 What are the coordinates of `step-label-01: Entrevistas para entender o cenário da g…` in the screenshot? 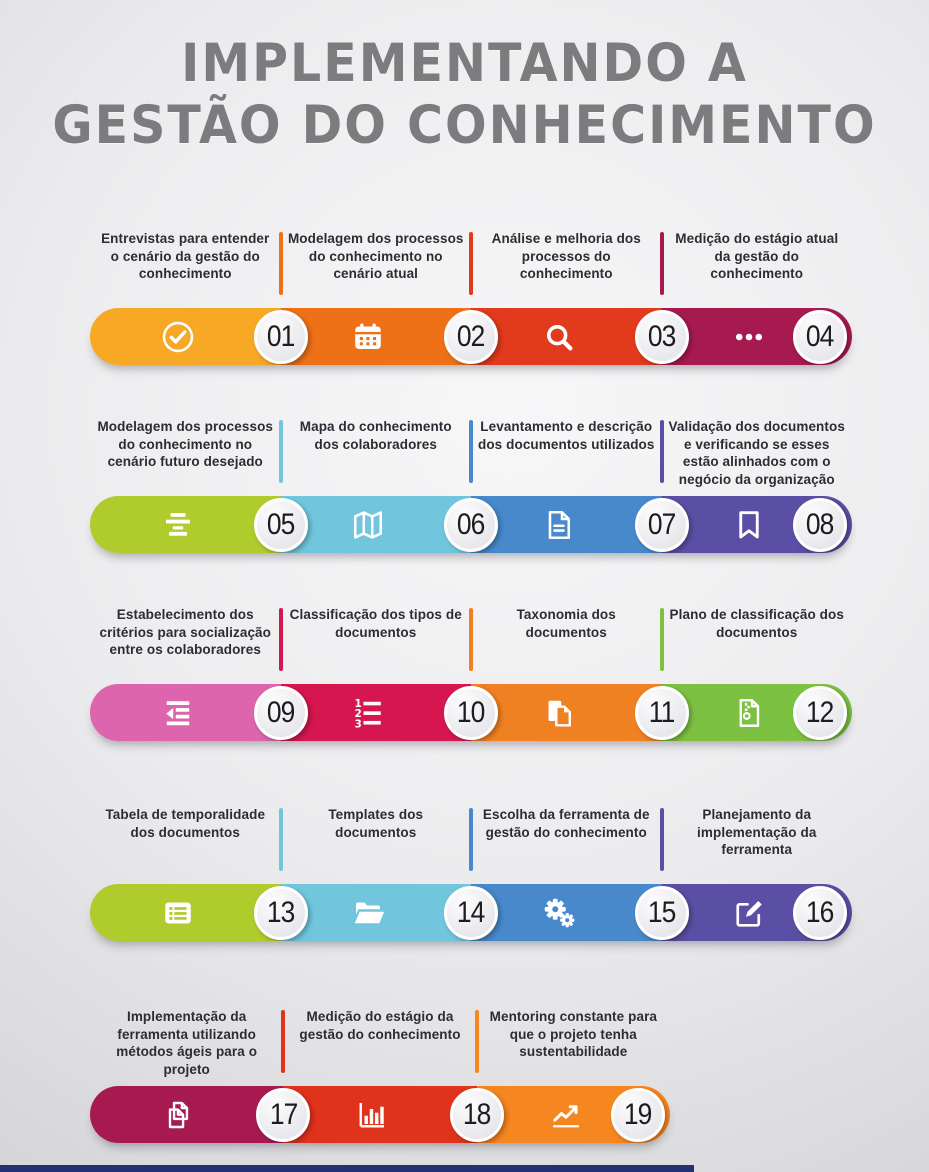 It's located at (185, 256).